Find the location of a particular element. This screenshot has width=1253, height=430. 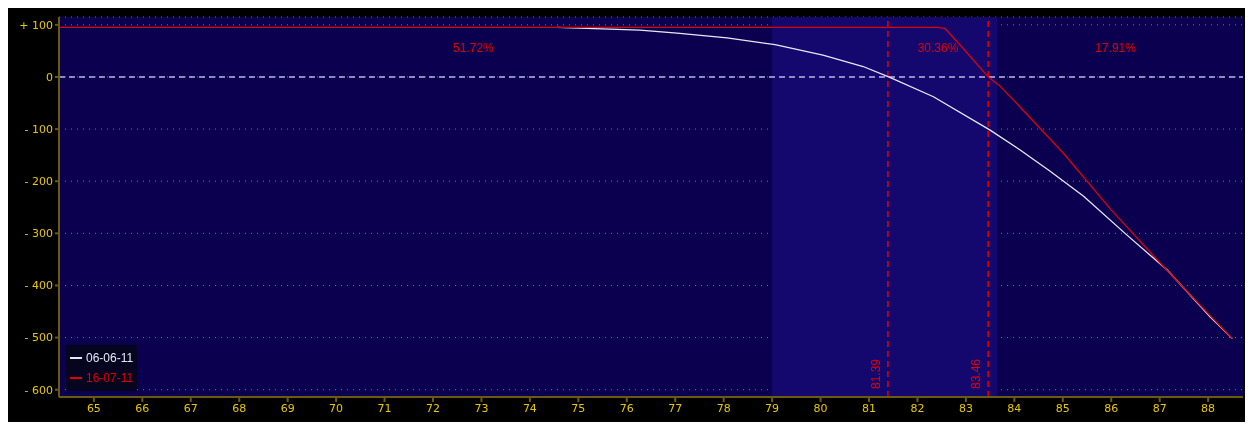

y-tick-label: - 300 is located at coordinates (38, 234).